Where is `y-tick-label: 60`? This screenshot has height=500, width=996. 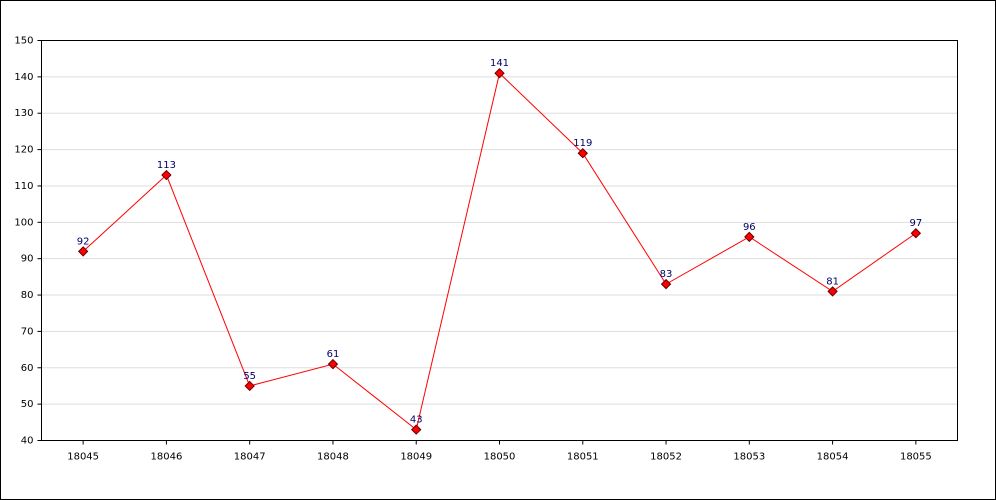
y-tick-label: 60 is located at coordinates (27, 368).